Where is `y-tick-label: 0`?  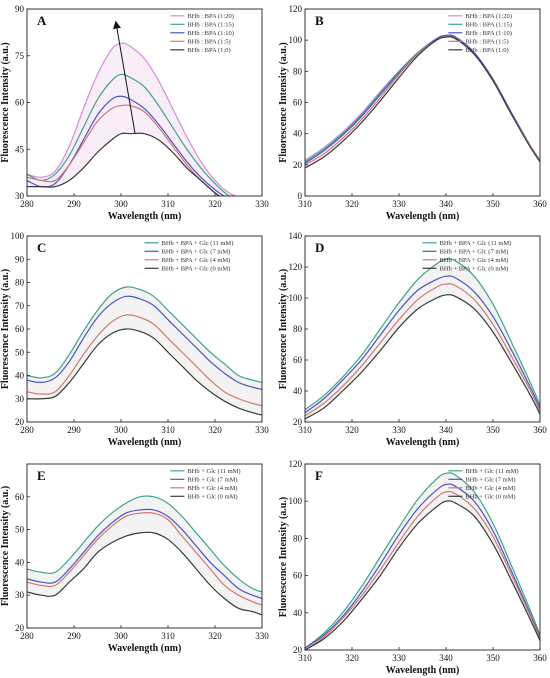
y-tick-label: 0 is located at coordinates (300, 196).